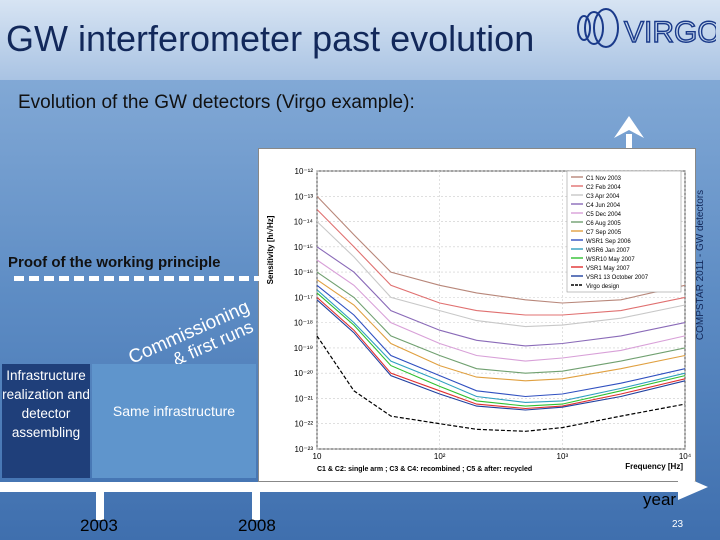 The height and width of the screenshot is (540, 720). Describe the element at coordinates (303, 373) in the screenshot. I see `y-tick-label: 10⁻²⁰` at that location.